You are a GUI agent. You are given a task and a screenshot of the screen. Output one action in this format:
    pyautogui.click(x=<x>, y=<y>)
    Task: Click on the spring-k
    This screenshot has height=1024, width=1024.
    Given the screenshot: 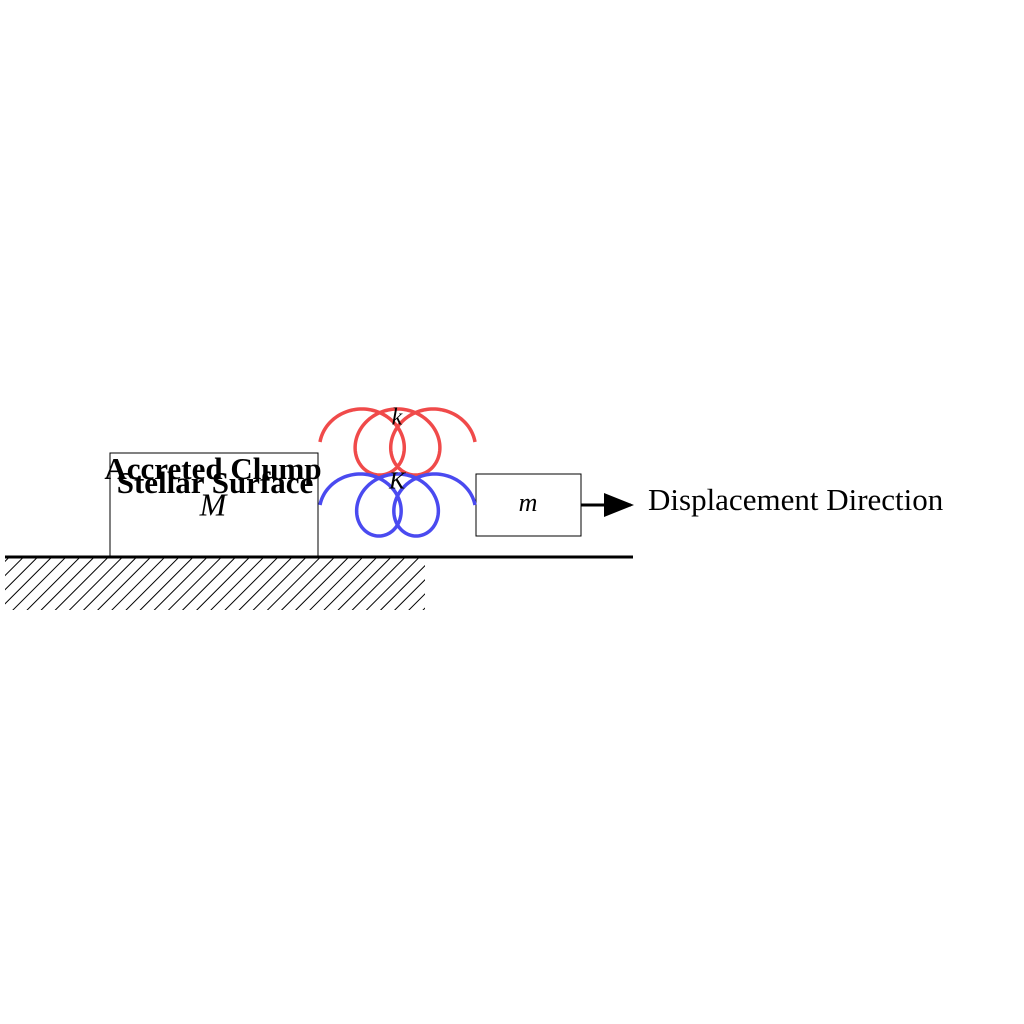 What is the action you would take?
    pyautogui.click(x=397, y=442)
    